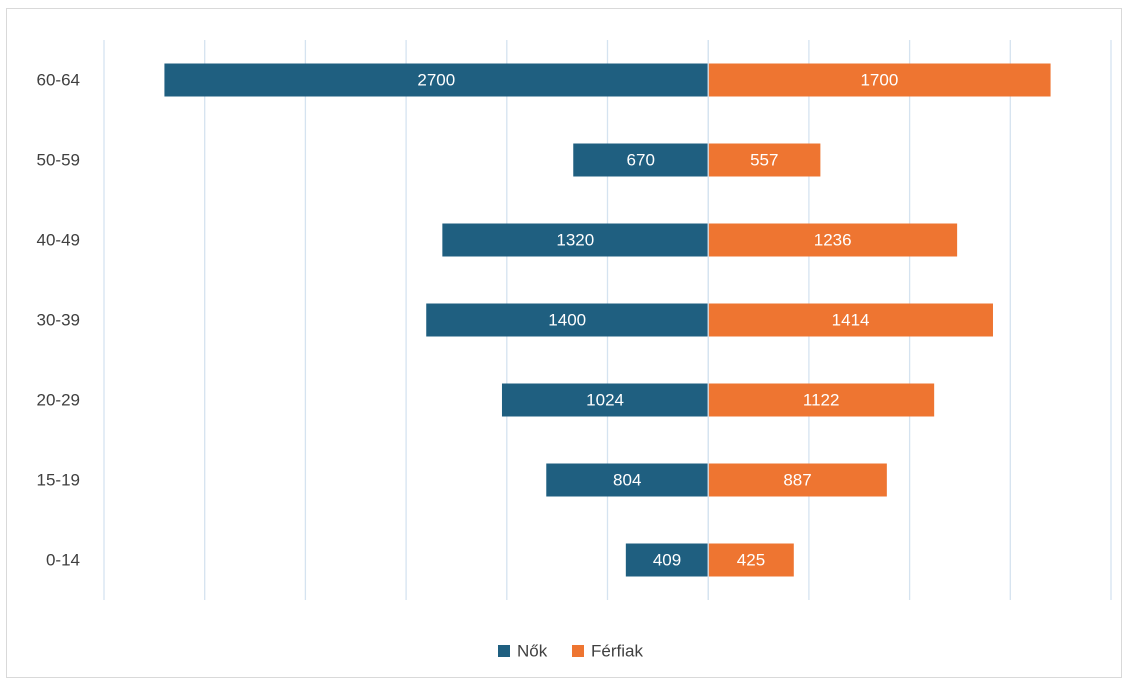 This screenshot has height=684, width=1126. I want to click on male-value-label: 1236, so click(833, 240).